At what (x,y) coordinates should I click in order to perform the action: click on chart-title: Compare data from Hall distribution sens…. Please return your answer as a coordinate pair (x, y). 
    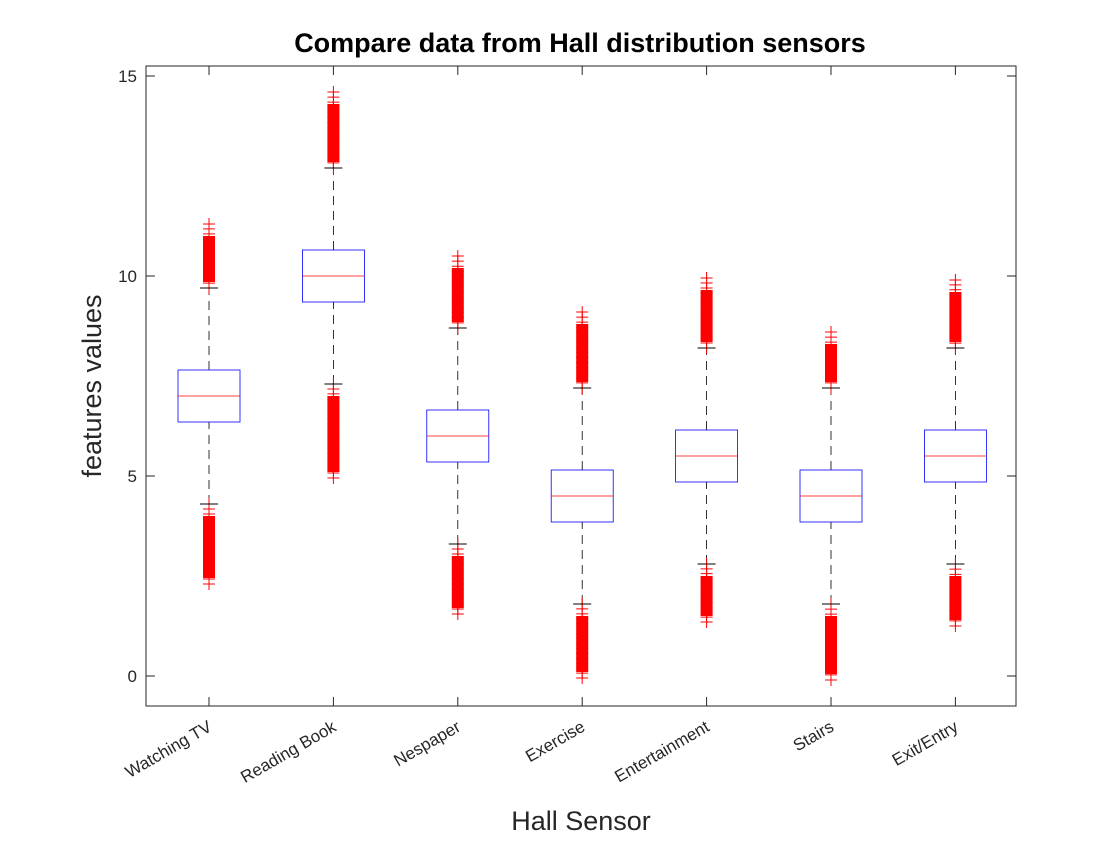
    Looking at the image, I should click on (580, 43).